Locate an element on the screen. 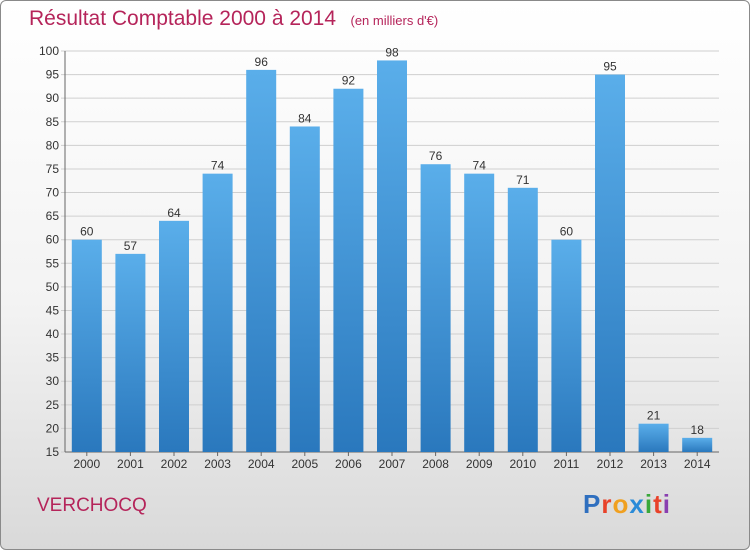  bar-2010 is located at coordinates (522, 319).